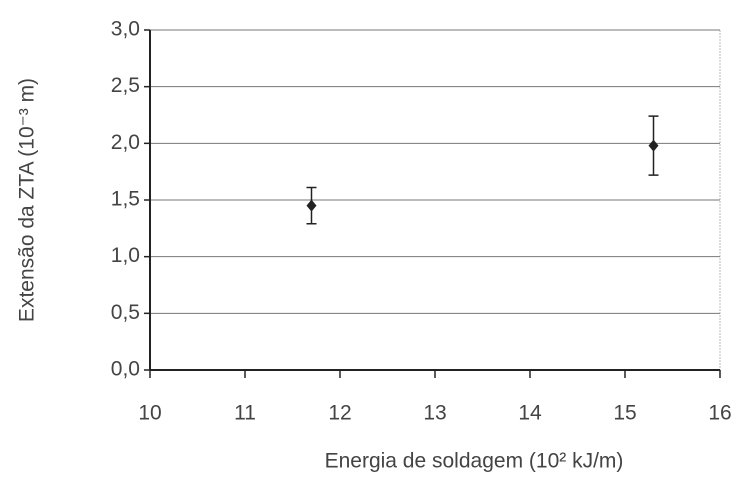  I want to click on x-tick-label: 16, so click(719, 413).